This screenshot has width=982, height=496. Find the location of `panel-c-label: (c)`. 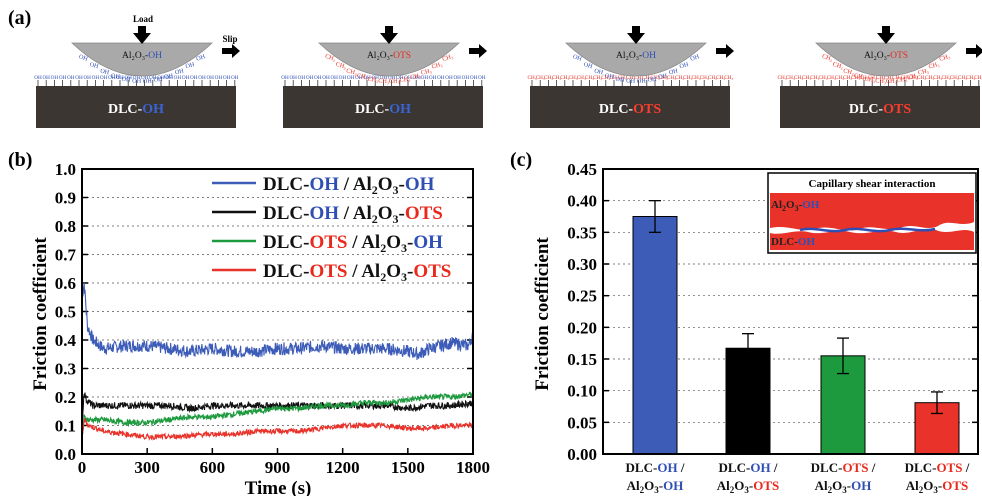

panel-c-label: (c) is located at coordinates (521, 160).